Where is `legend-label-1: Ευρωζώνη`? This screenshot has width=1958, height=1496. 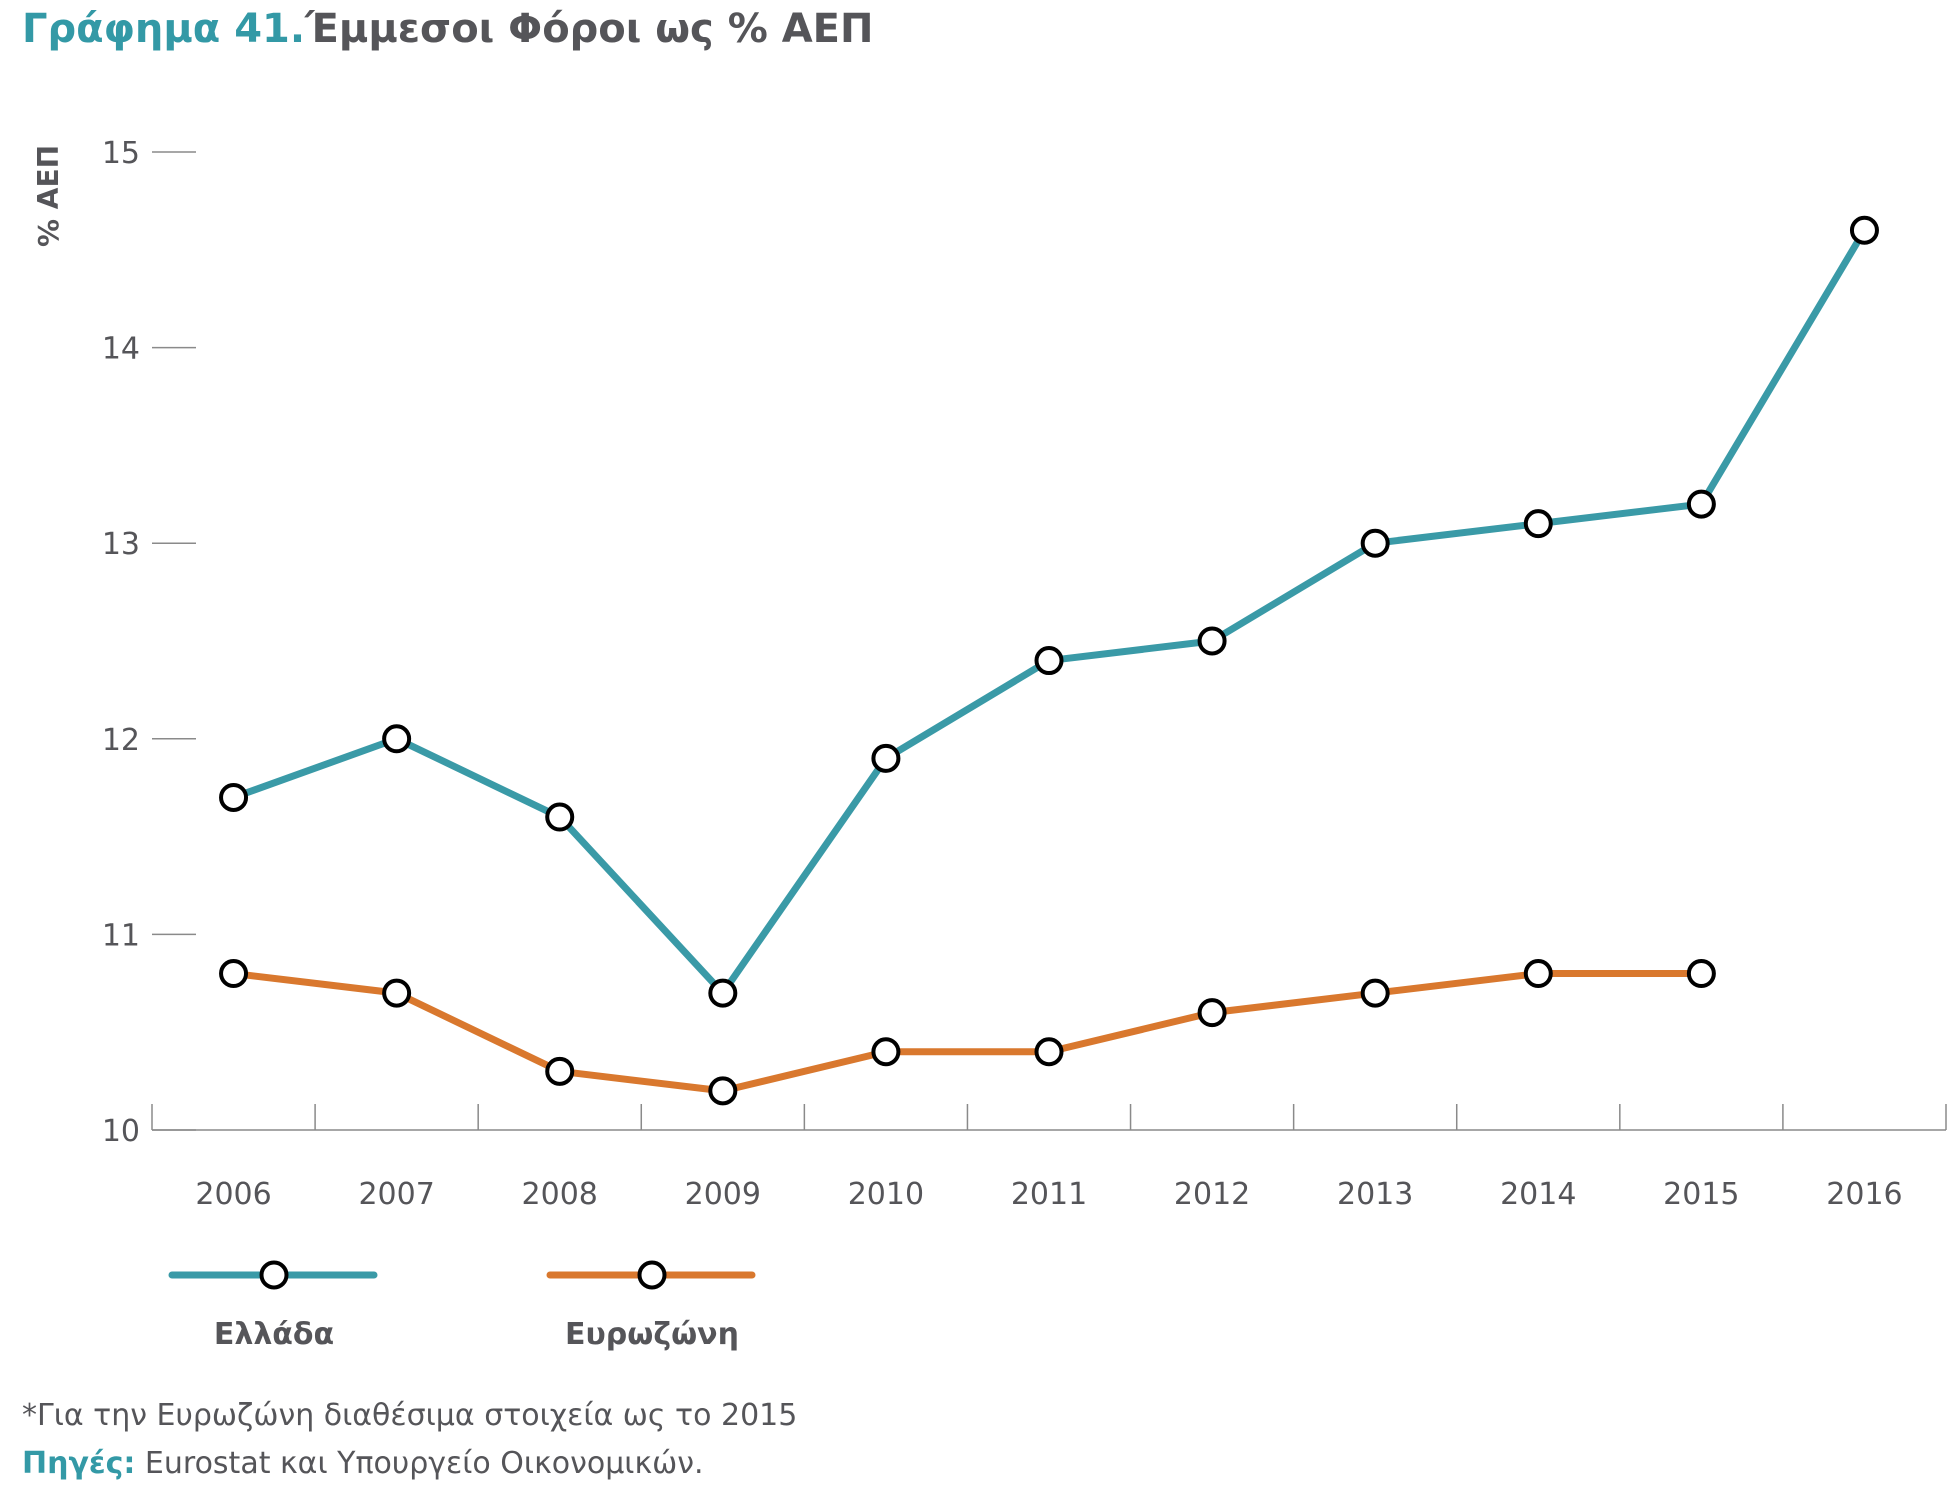
legend-label-1: Ευρωζώνη is located at coordinates (652, 1334).